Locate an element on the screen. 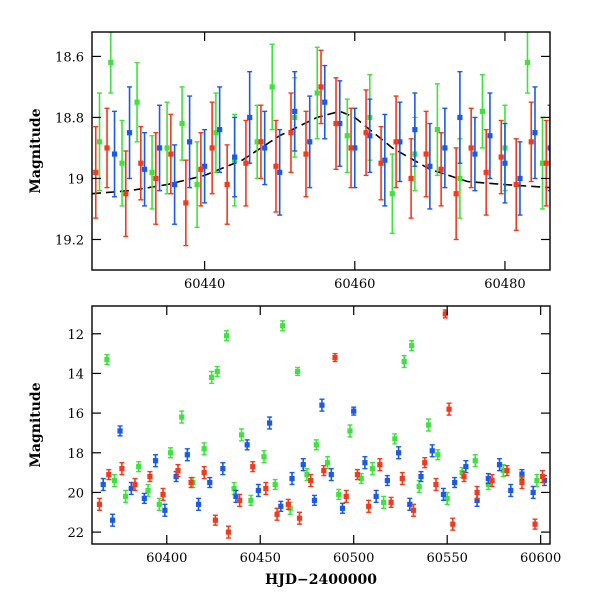 The width and height of the screenshot is (600, 600). x-tick-label: 60500 is located at coordinates (353, 558).